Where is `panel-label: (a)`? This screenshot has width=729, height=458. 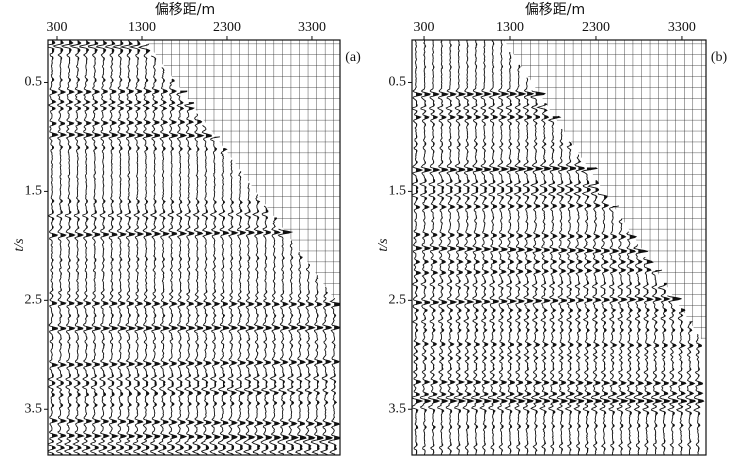
panel-label: (a) is located at coordinates (353, 57).